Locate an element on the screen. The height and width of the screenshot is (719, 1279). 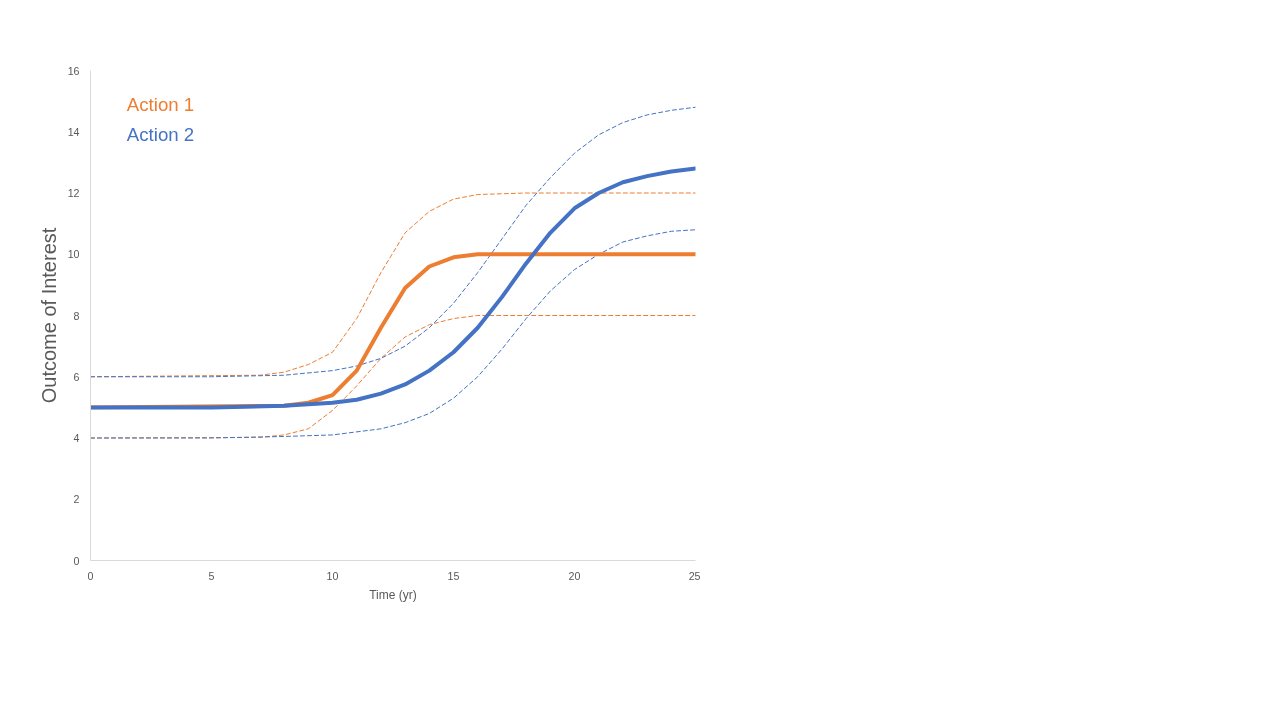
y-axis-title: Outcome of Interest is located at coordinates (48, 315).